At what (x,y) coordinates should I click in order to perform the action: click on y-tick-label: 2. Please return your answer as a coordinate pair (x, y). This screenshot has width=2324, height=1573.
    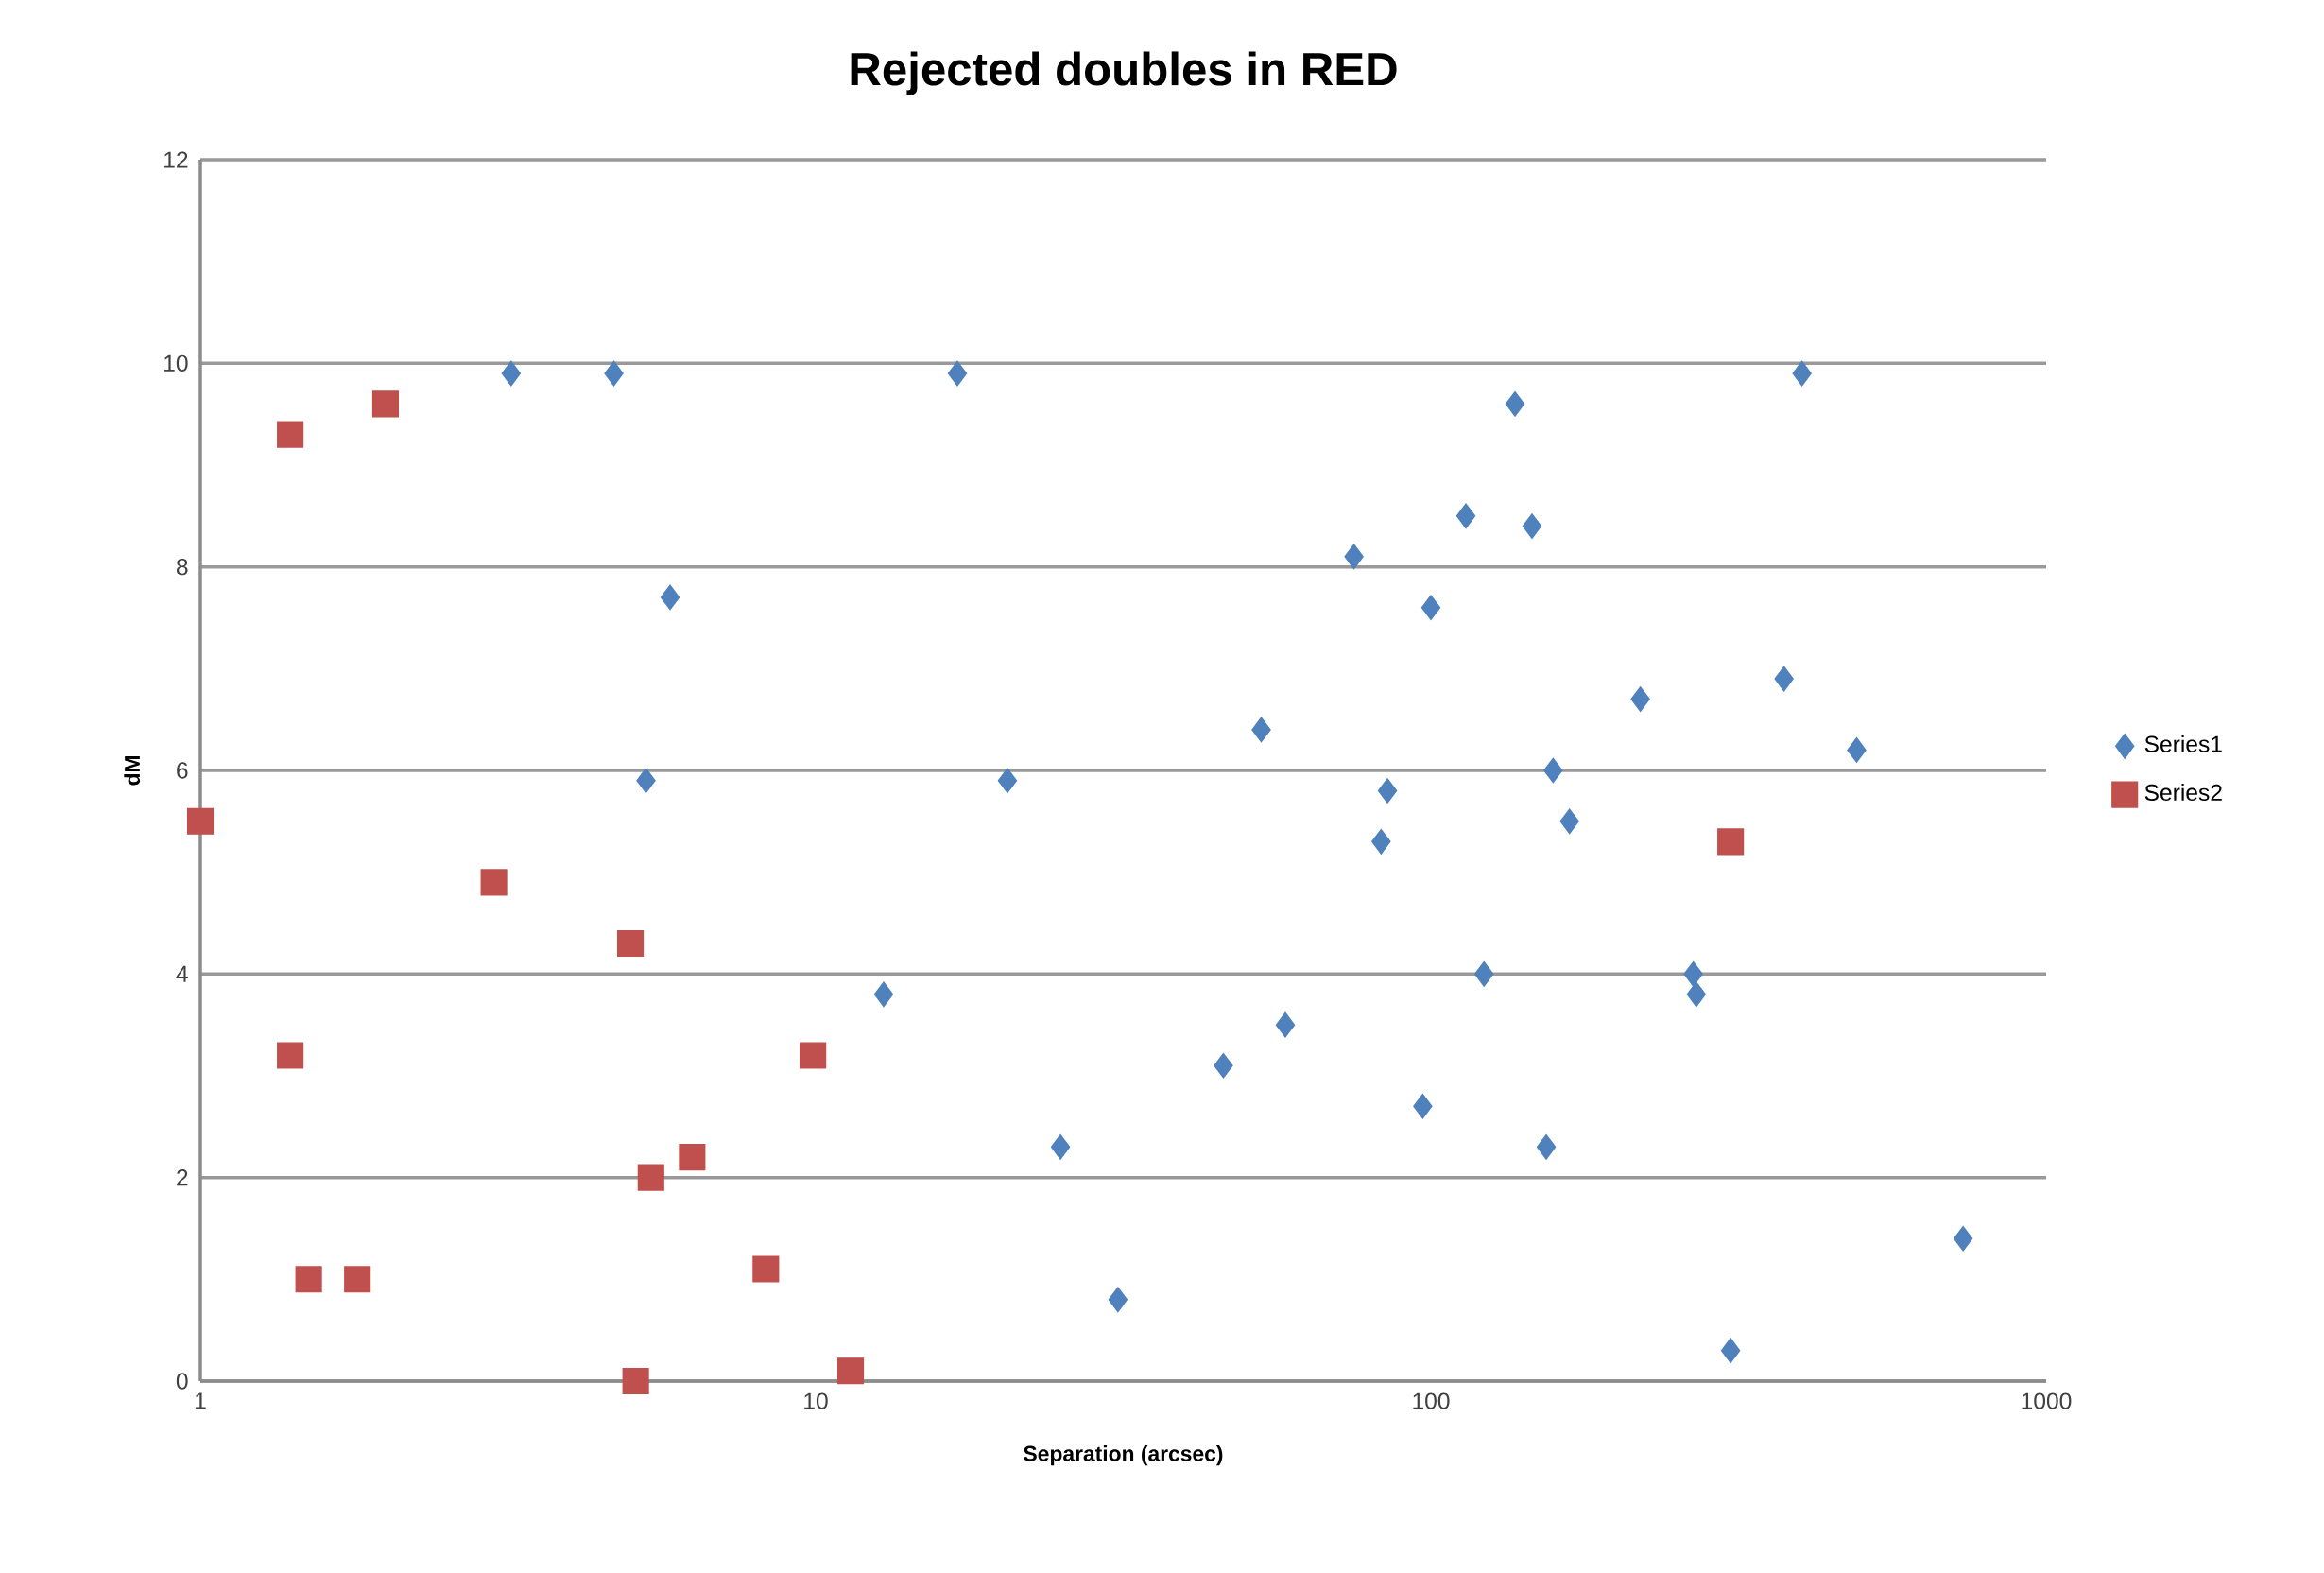
    Looking at the image, I should click on (183, 1177).